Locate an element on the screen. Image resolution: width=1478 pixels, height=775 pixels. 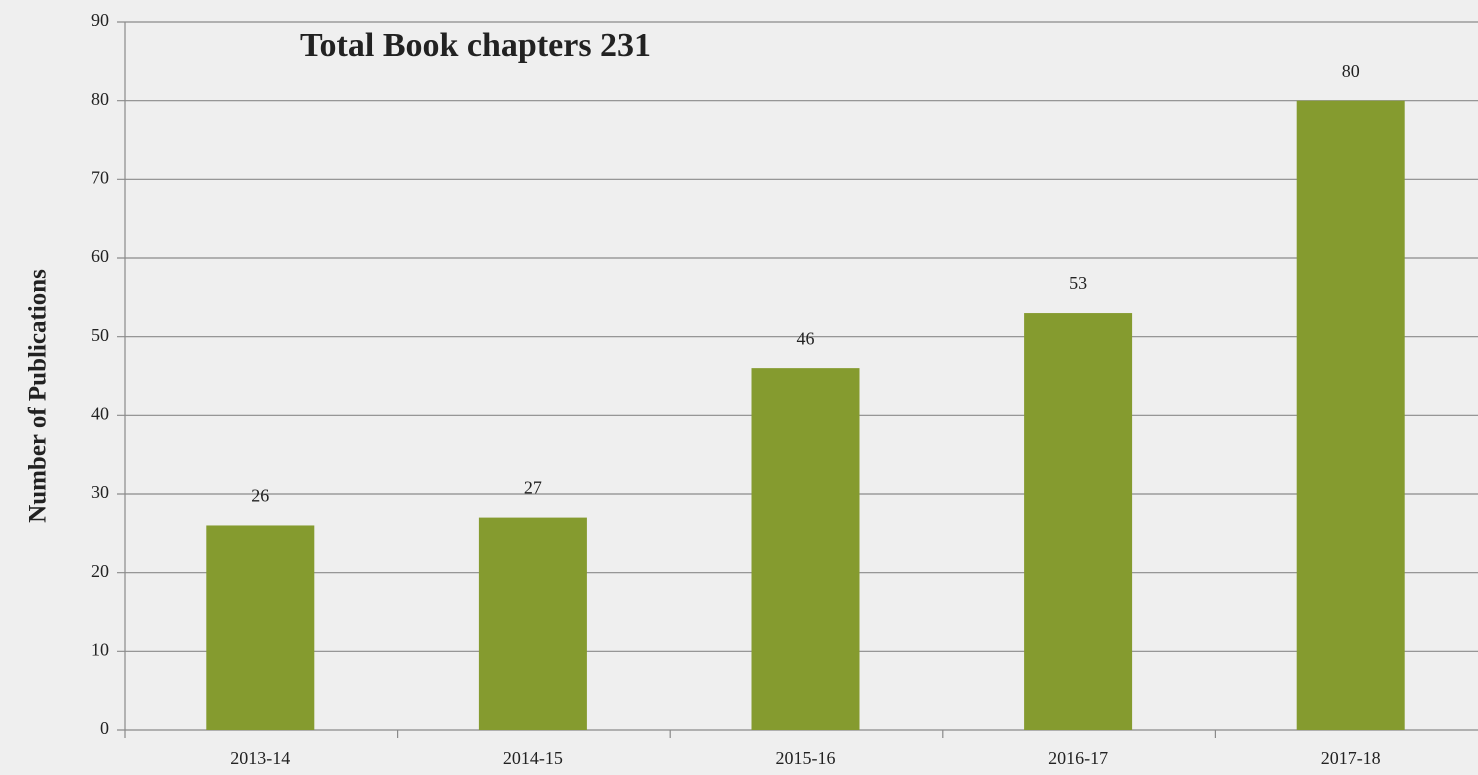
y-tick-label: 30 is located at coordinates (100, 492).